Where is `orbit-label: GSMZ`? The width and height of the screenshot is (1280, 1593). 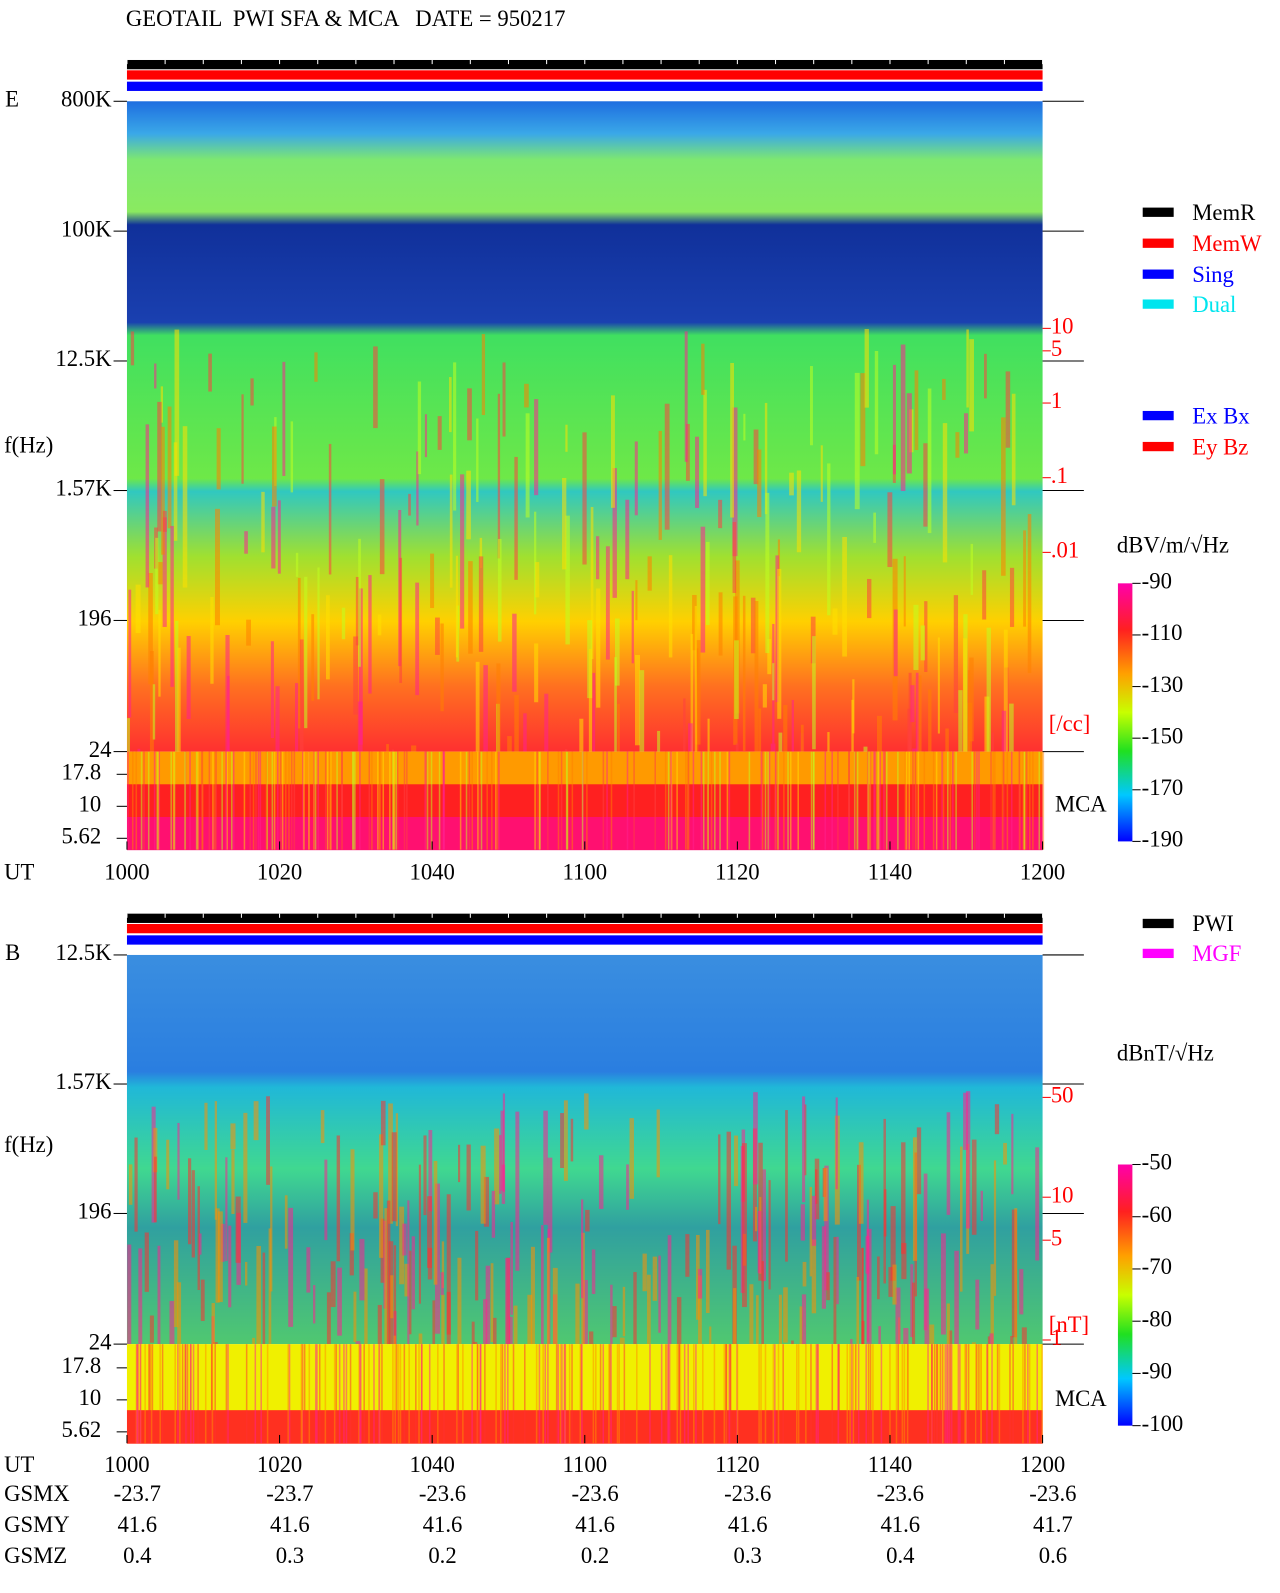 orbit-label: GSMZ is located at coordinates (35, 1555).